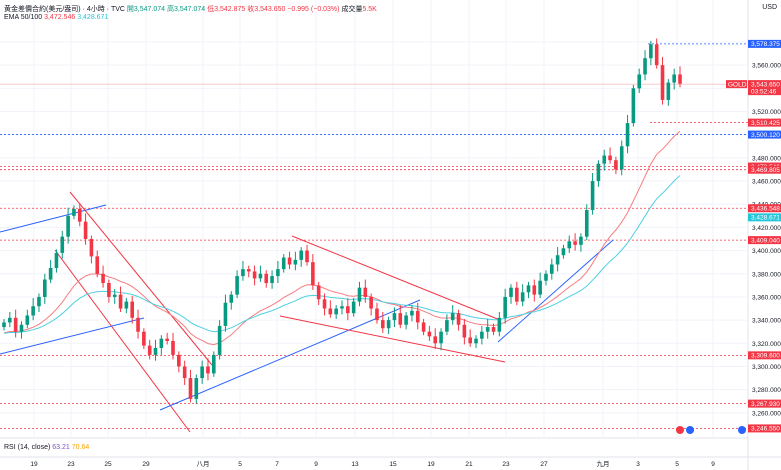  Describe the element at coordinates (61, 447) in the screenshot. I see `rsi-value: 63.21` at that location.